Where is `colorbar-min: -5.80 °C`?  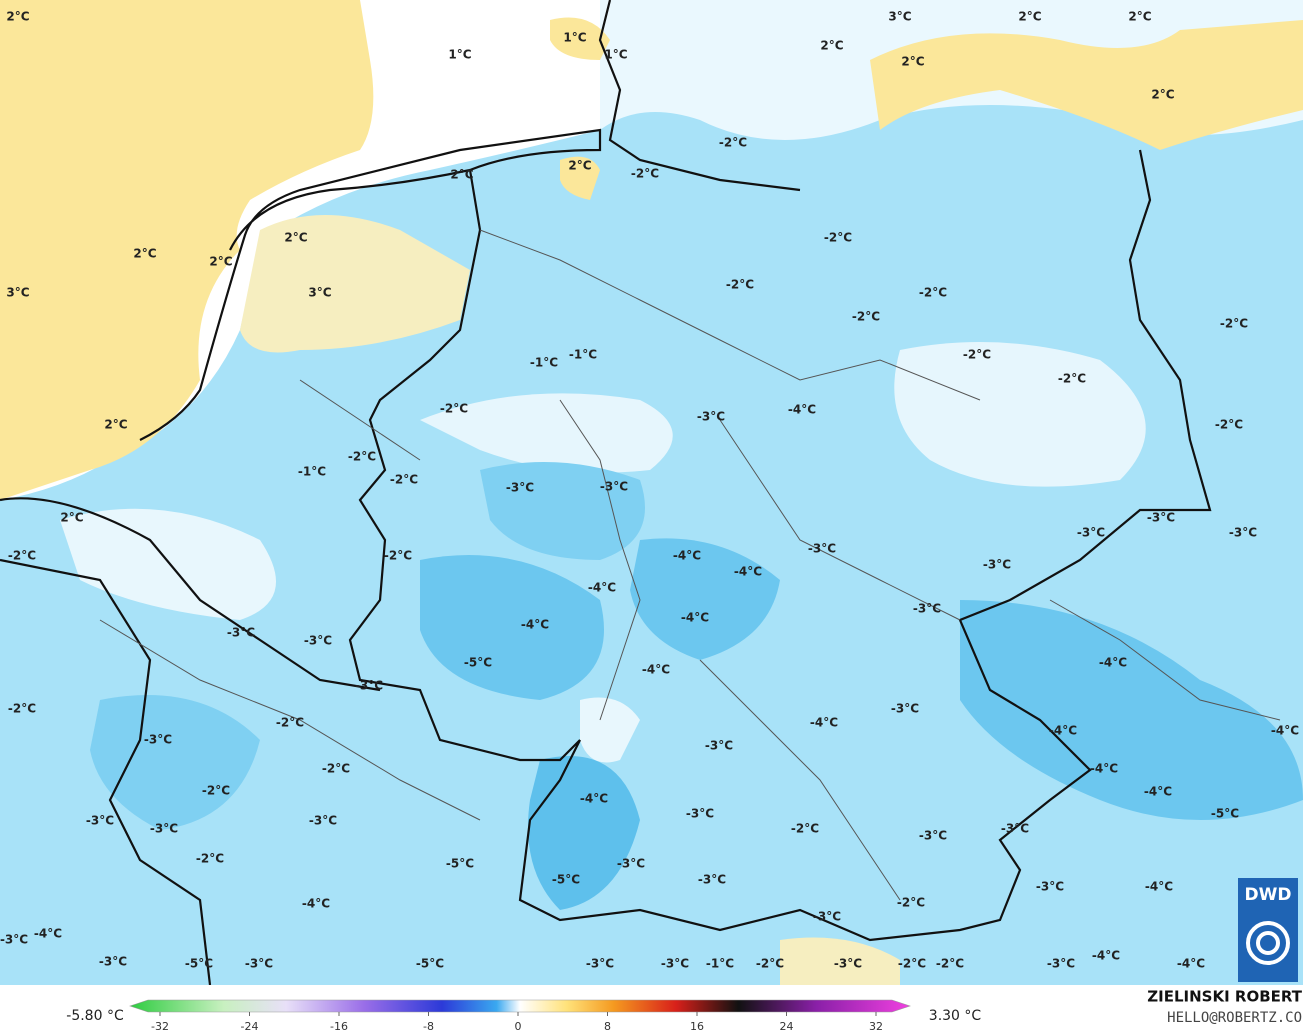
colorbar-min: -5.80 °C is located at coordinates (95, 1016).